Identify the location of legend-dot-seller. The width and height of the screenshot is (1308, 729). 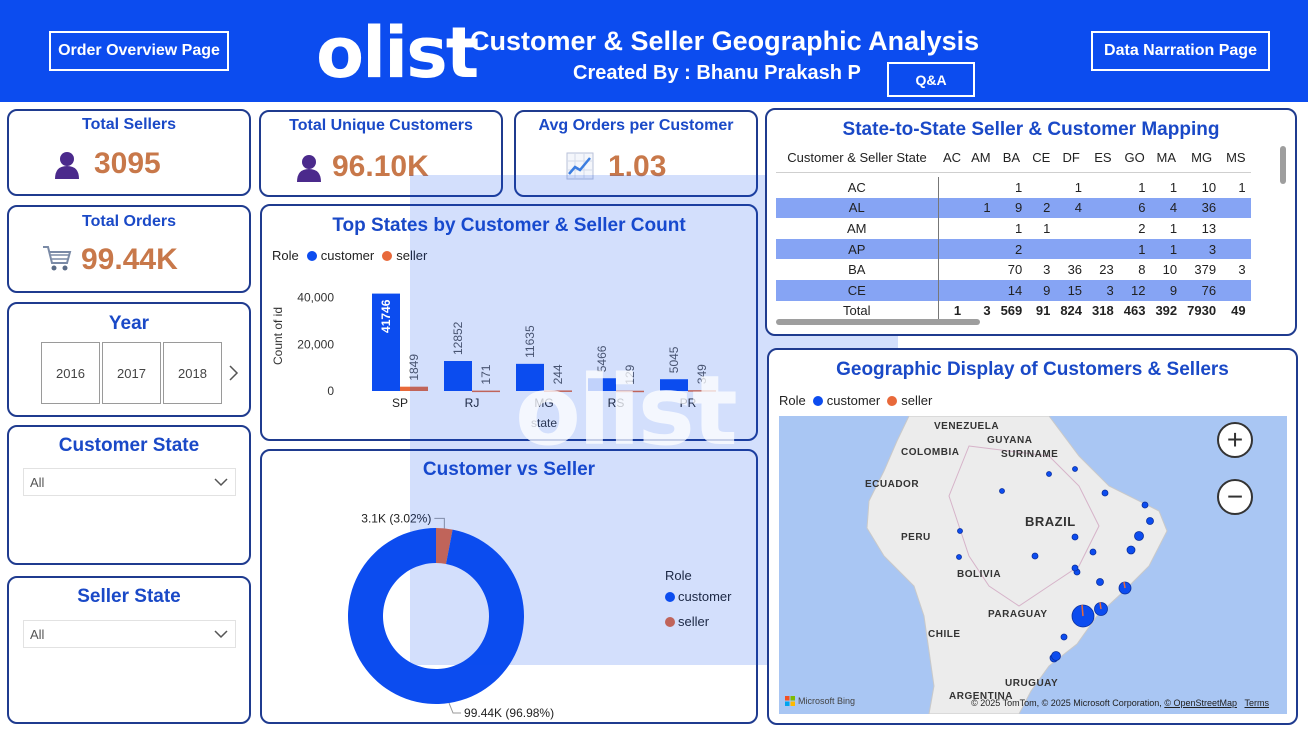
(387, 255).